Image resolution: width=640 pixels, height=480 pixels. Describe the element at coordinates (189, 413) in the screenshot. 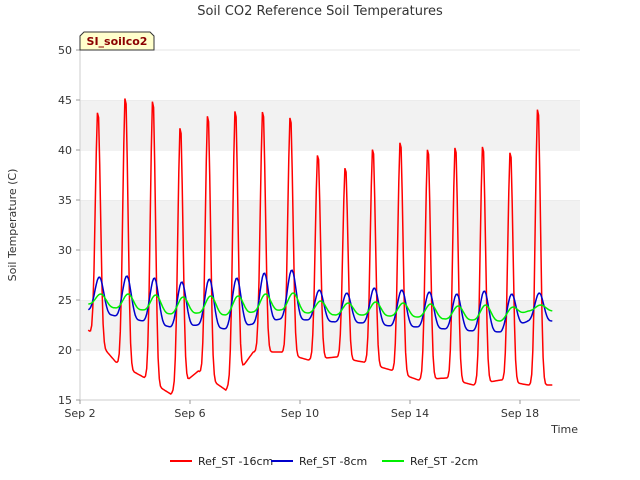

I see `x-tick-label: Sep 6` at that location.